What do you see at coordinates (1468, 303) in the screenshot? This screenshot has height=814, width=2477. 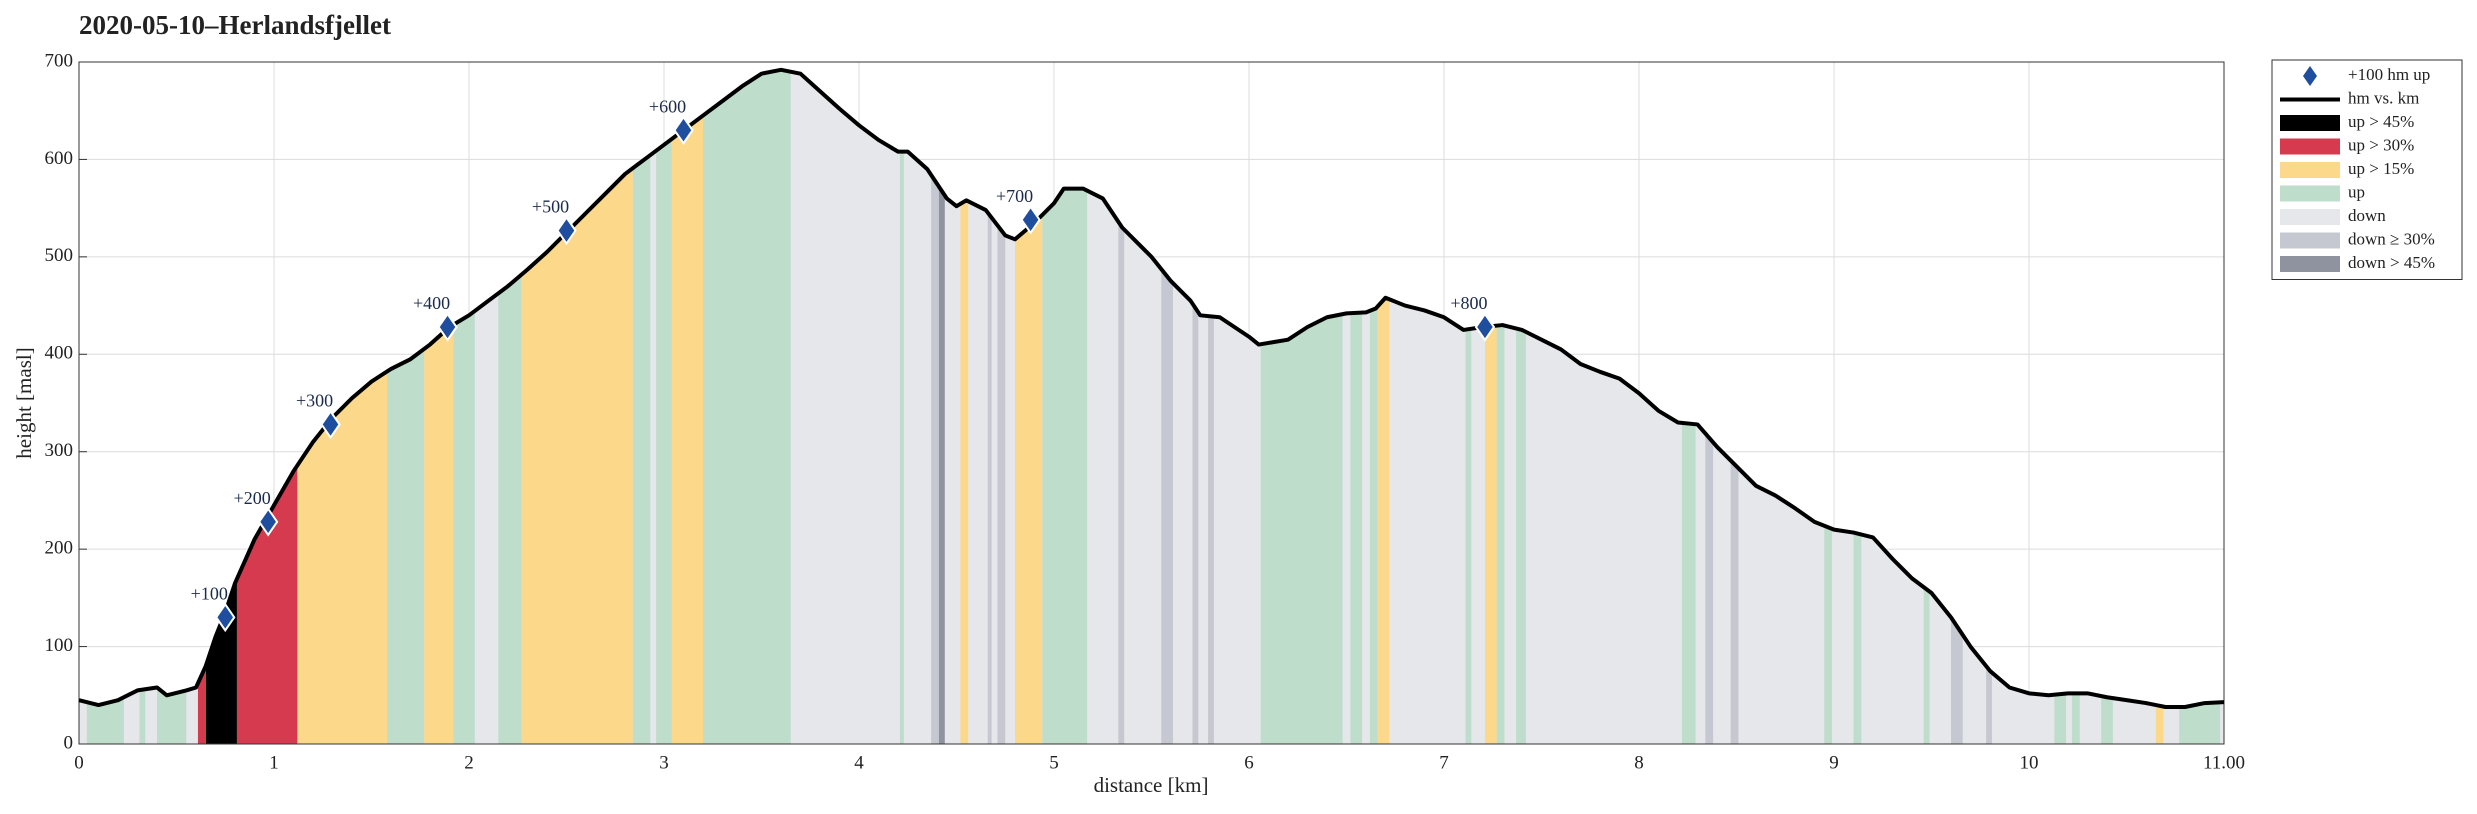 I see `marker-label: +800` at bounding box center [1468, 303].